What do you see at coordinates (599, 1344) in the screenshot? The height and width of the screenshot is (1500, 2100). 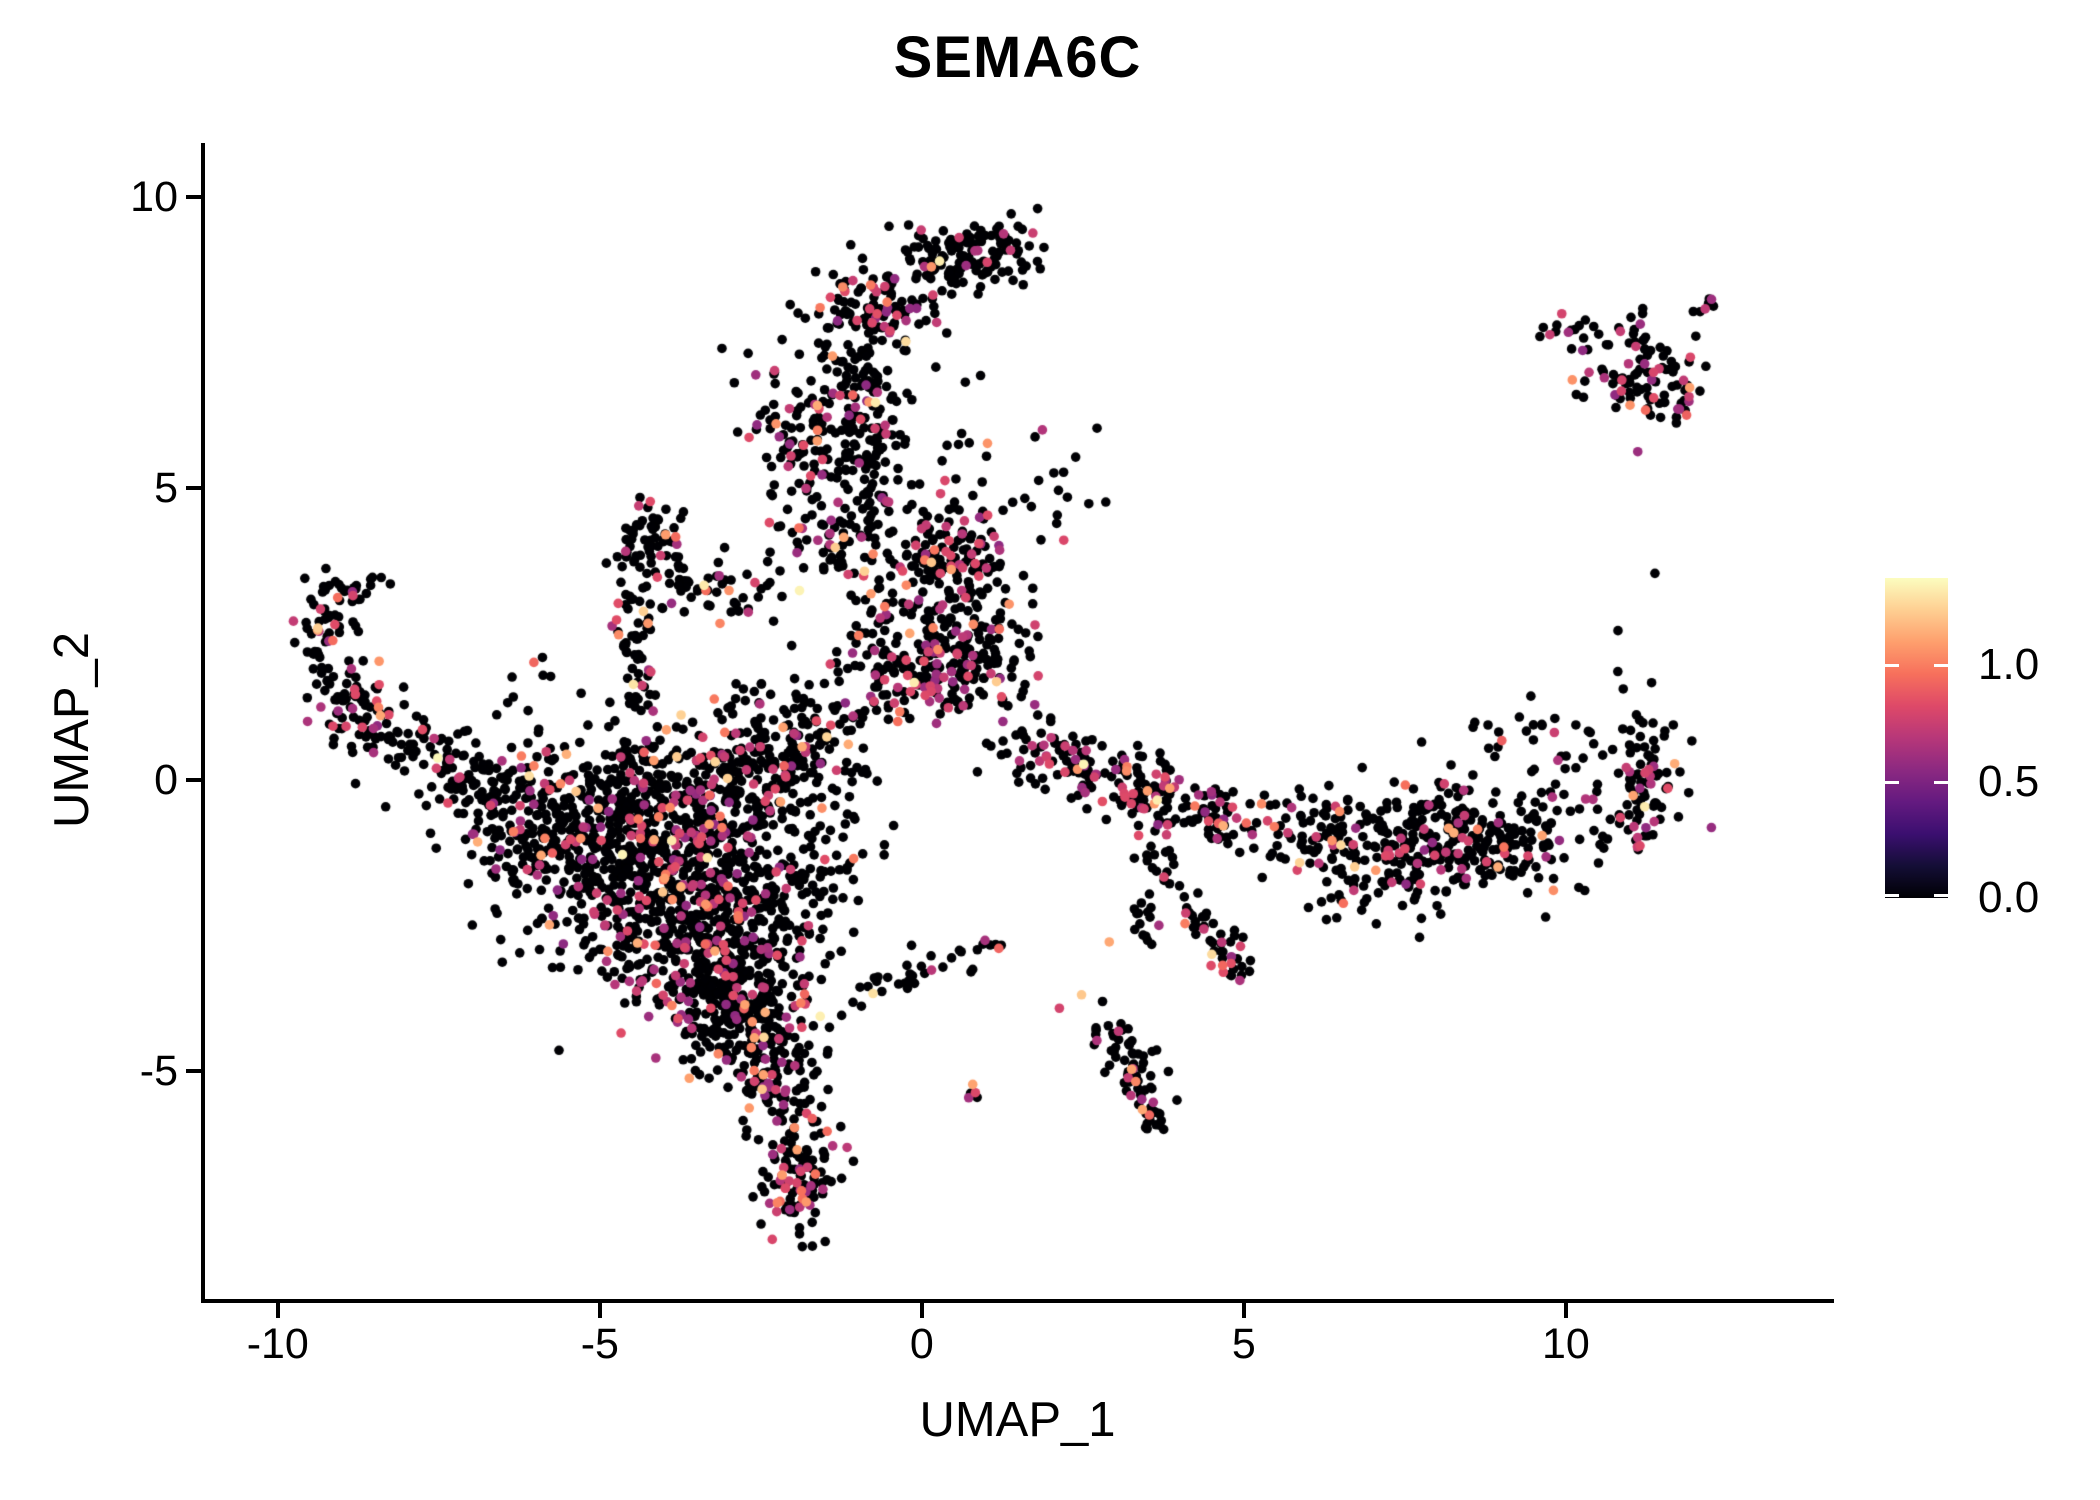 I see `x-tick-label: -5` at bounding box center [599, 1344].